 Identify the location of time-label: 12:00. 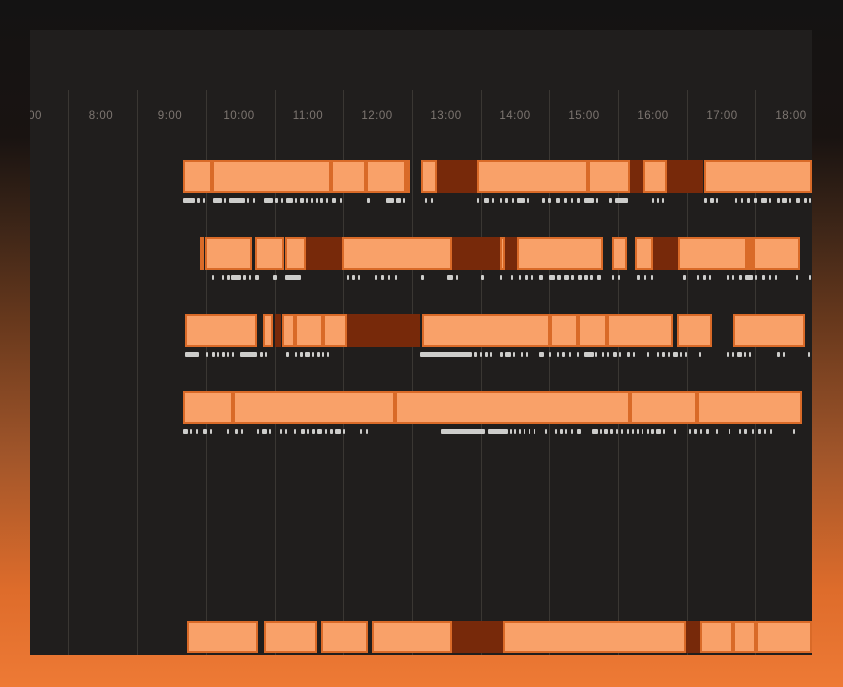
(377, 116).